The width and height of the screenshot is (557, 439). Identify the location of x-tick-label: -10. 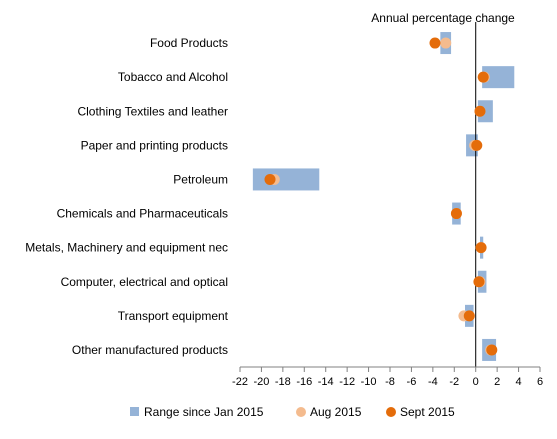
(369, 382).